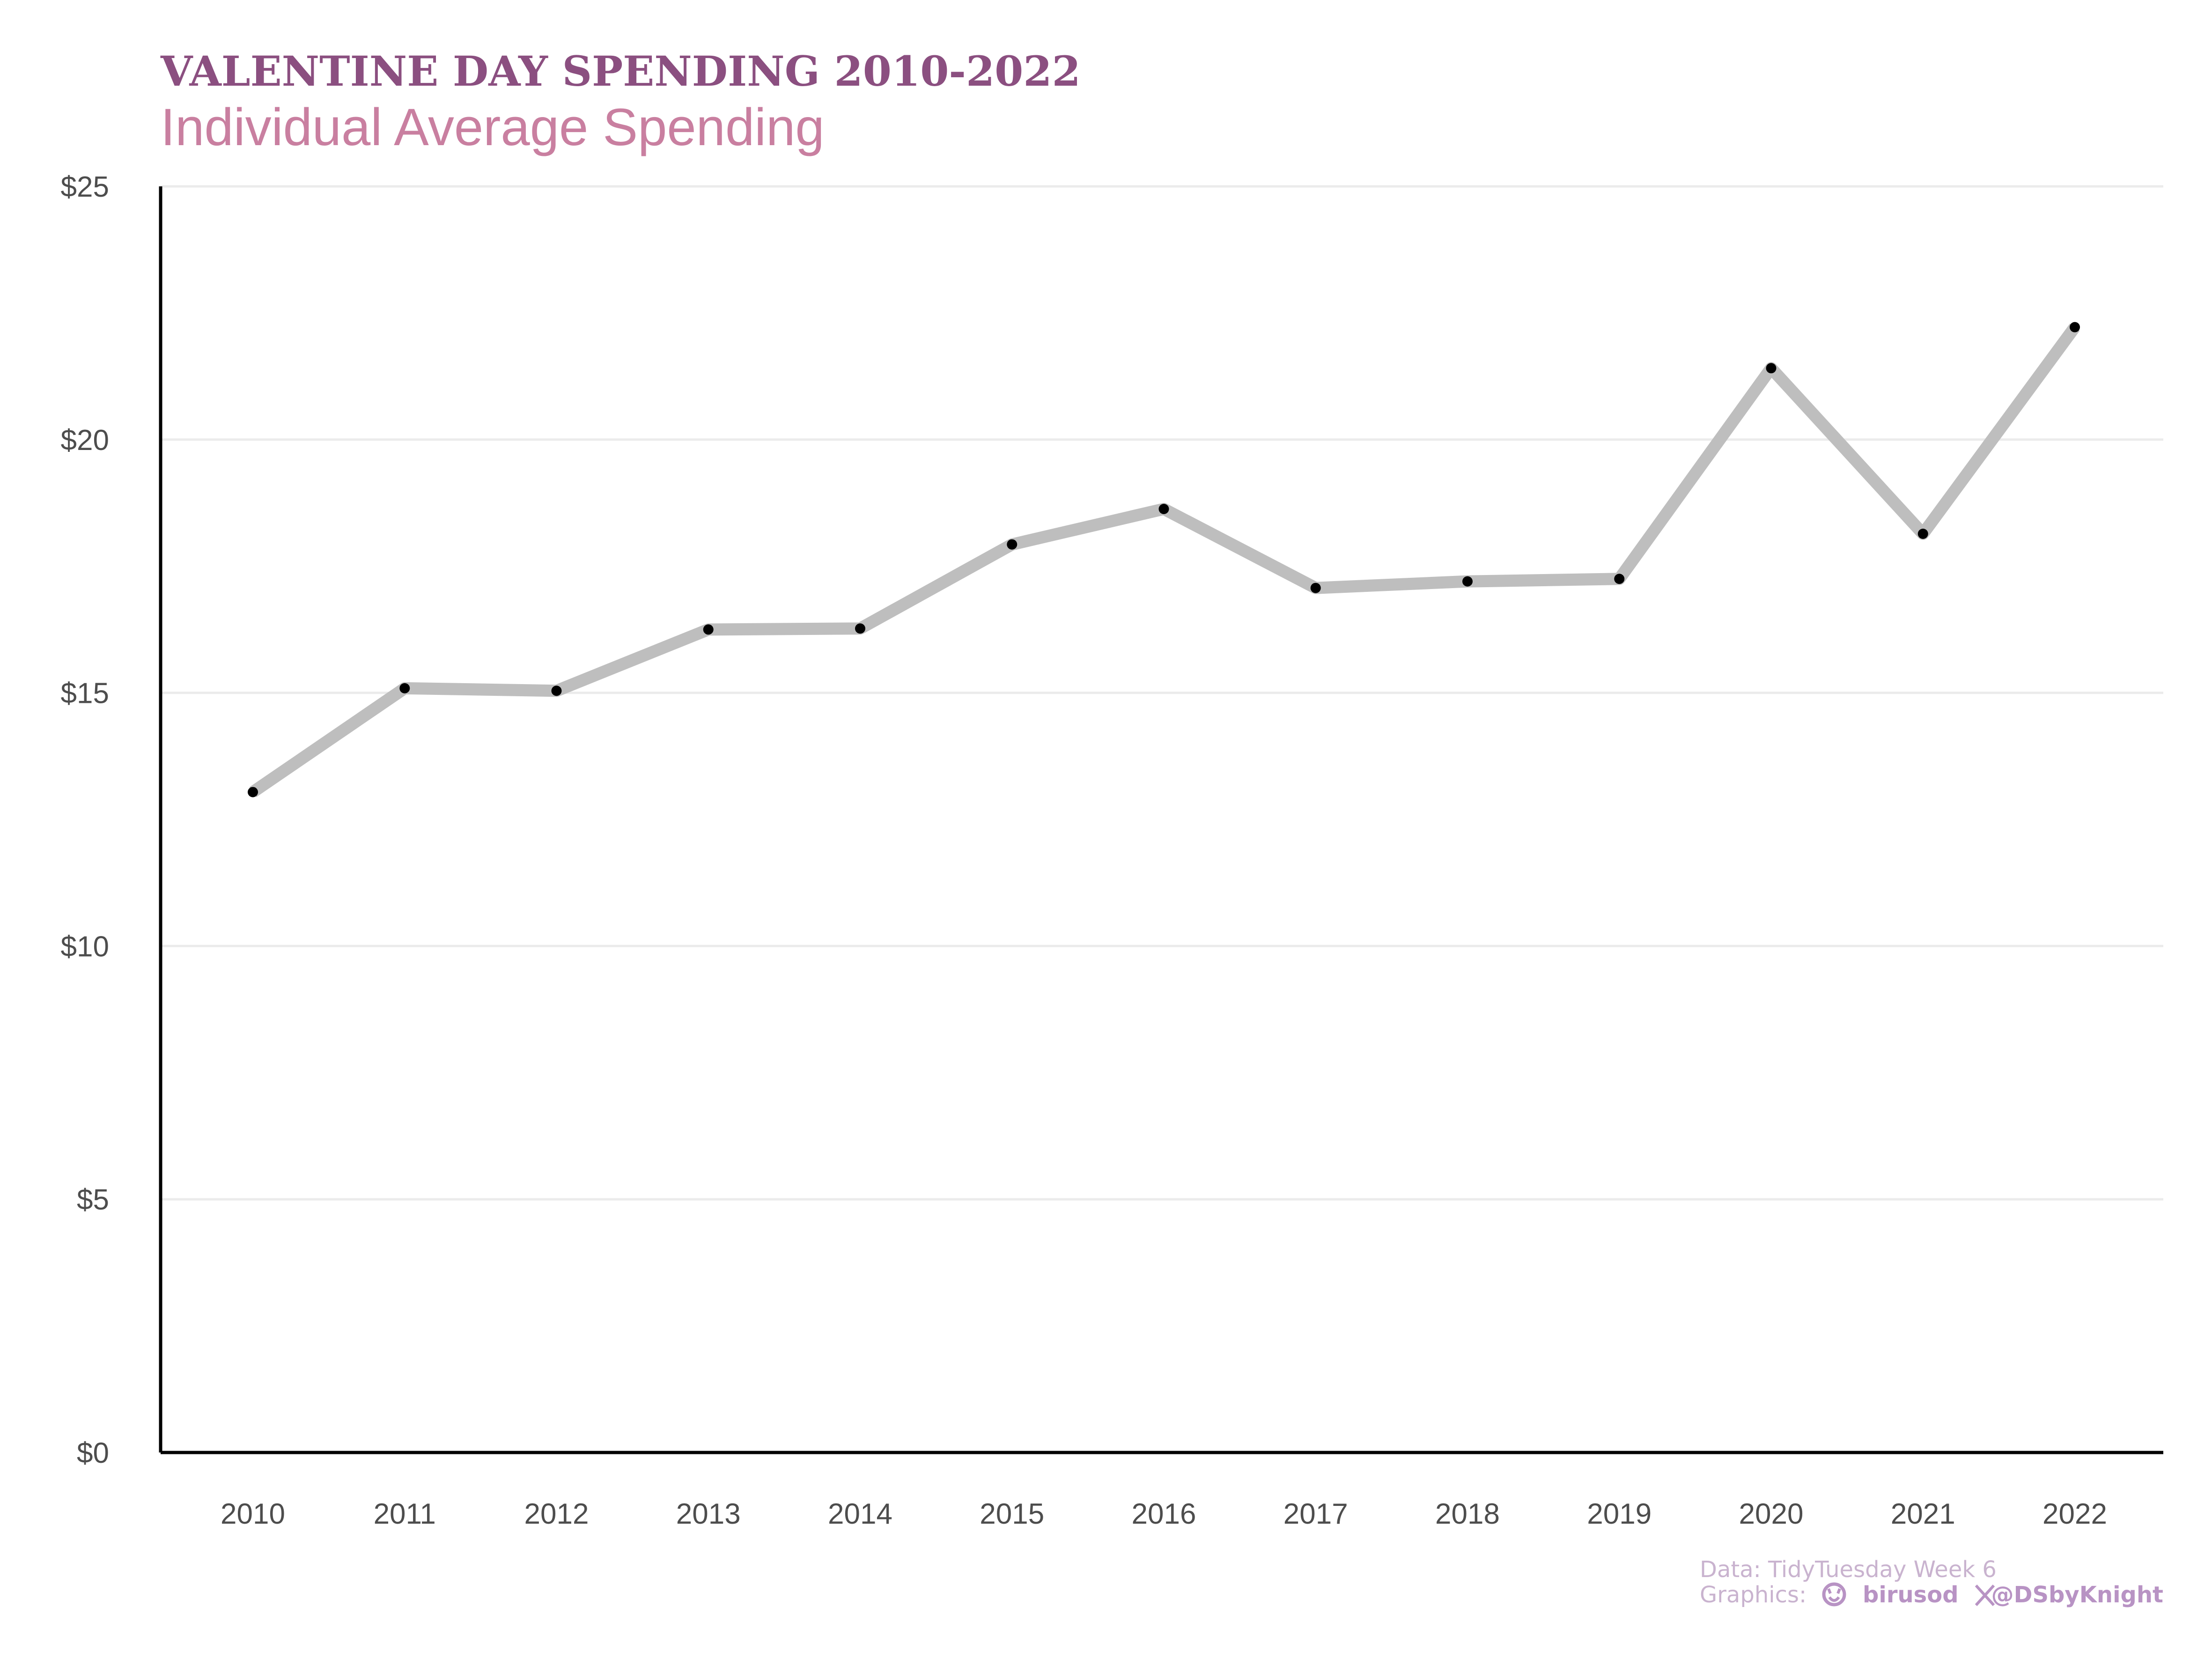 This screenshot has height=1659, width=2212. What do you see at coordinates (1468, 1514) in the screenshot?
I see `x-tick-label: 2018` at bounding box center [1468, 1514].